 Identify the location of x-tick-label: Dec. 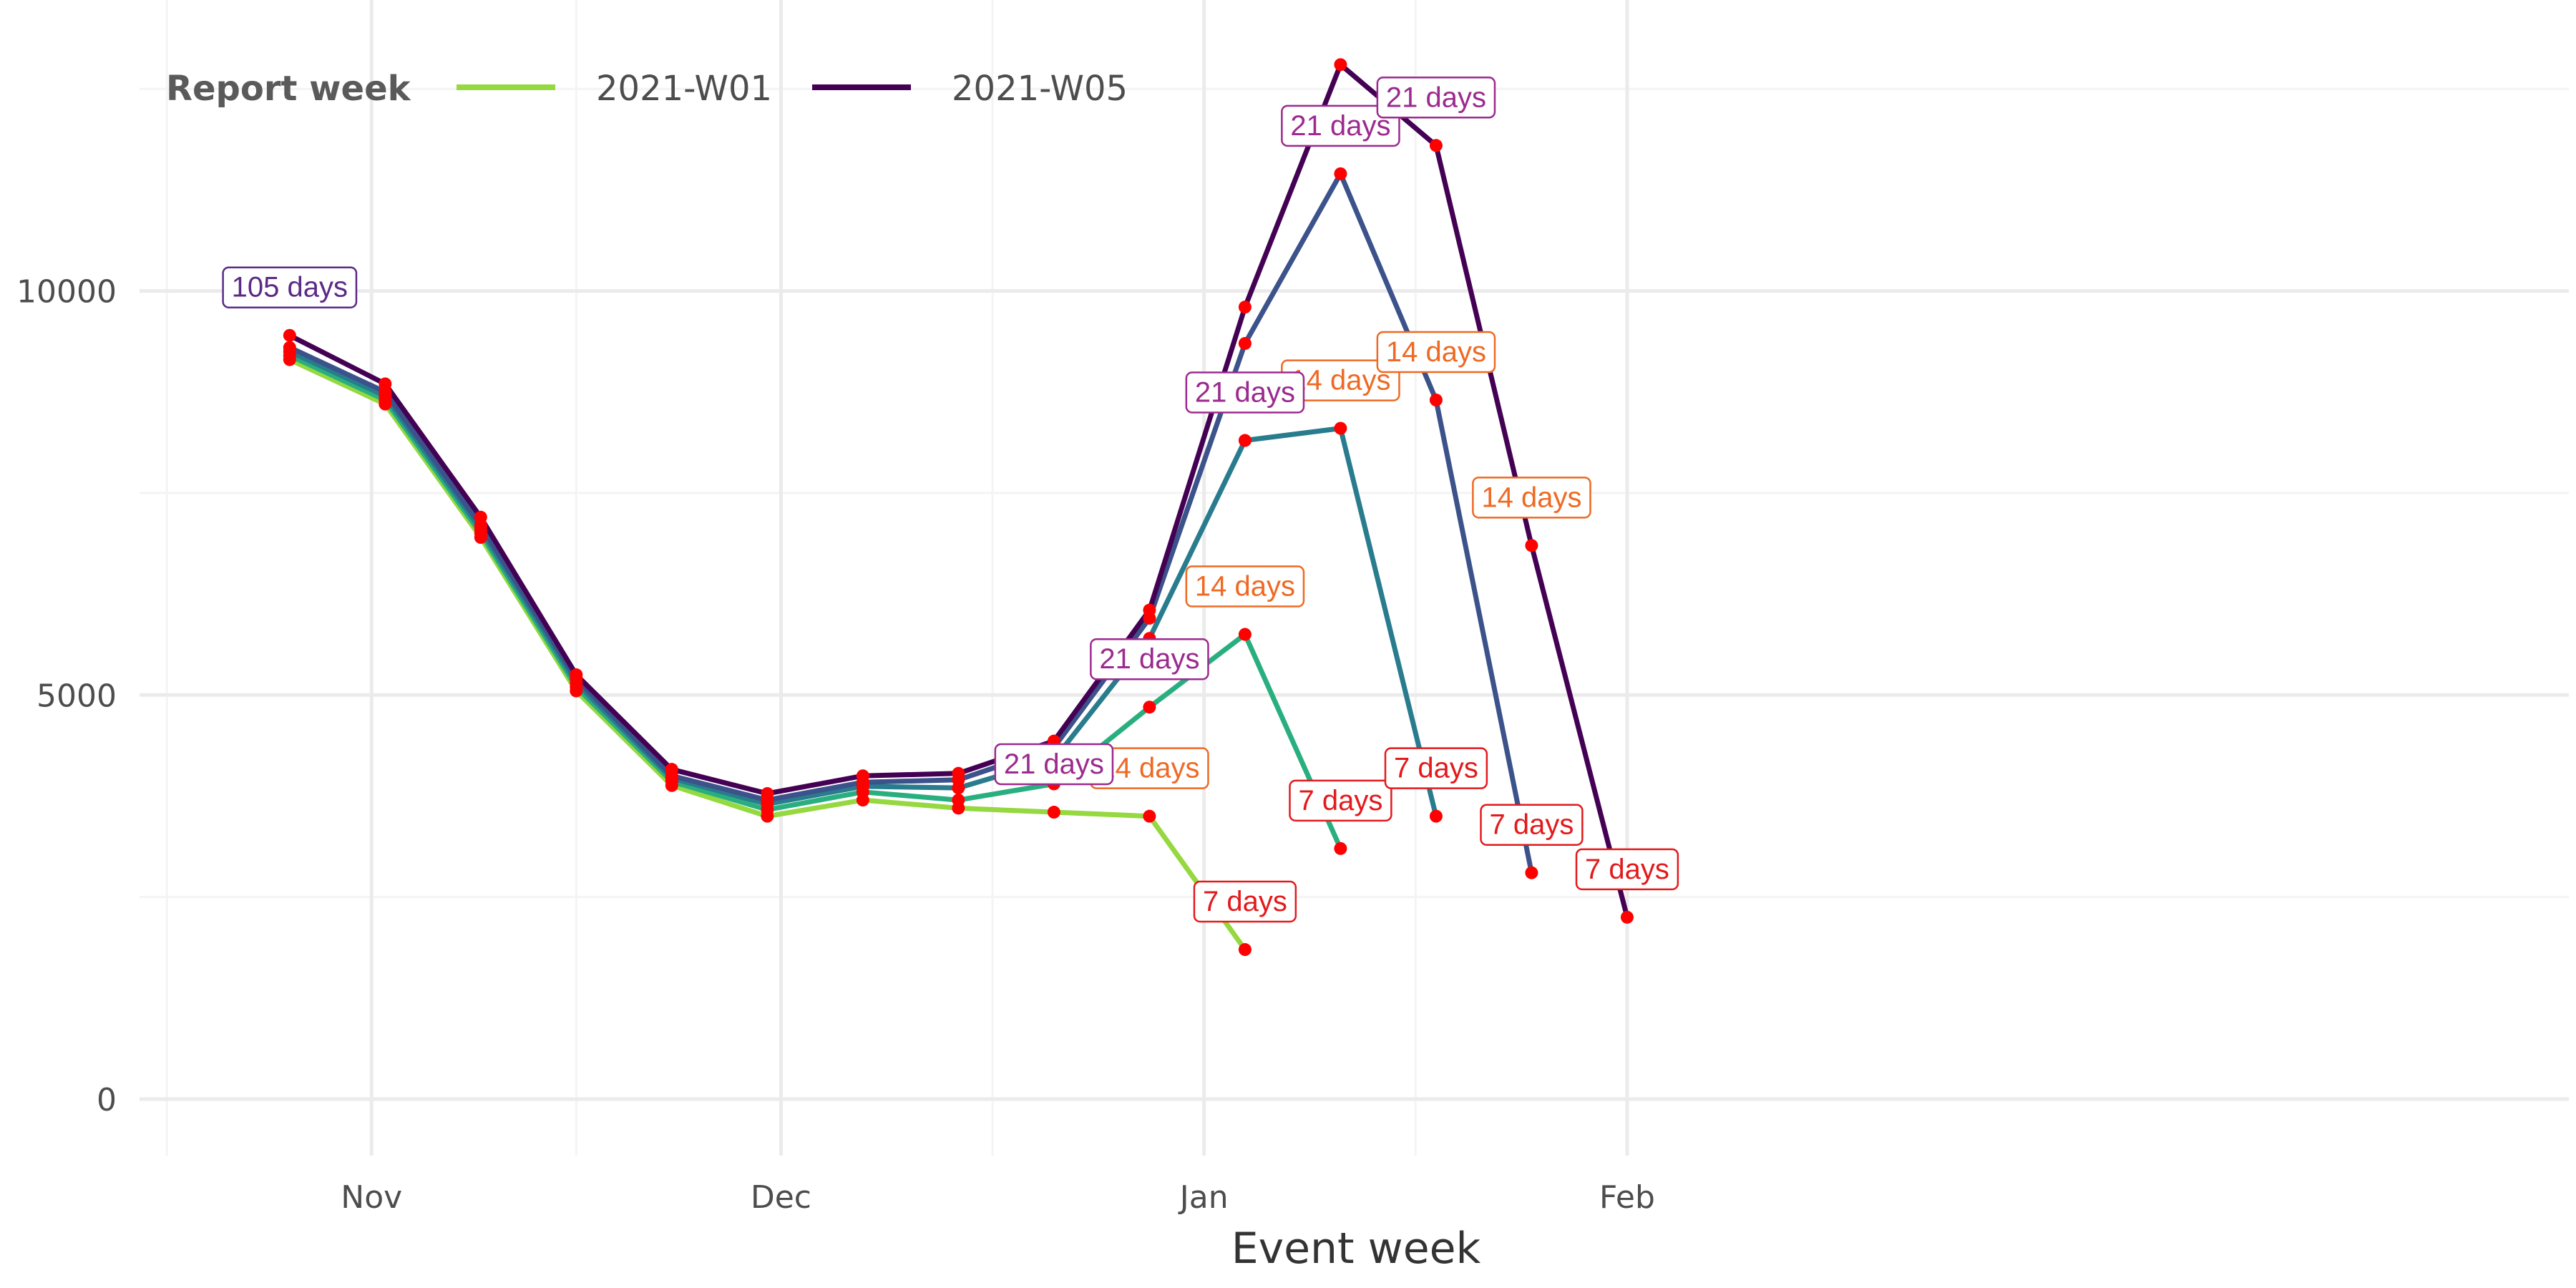
(781, 1197).